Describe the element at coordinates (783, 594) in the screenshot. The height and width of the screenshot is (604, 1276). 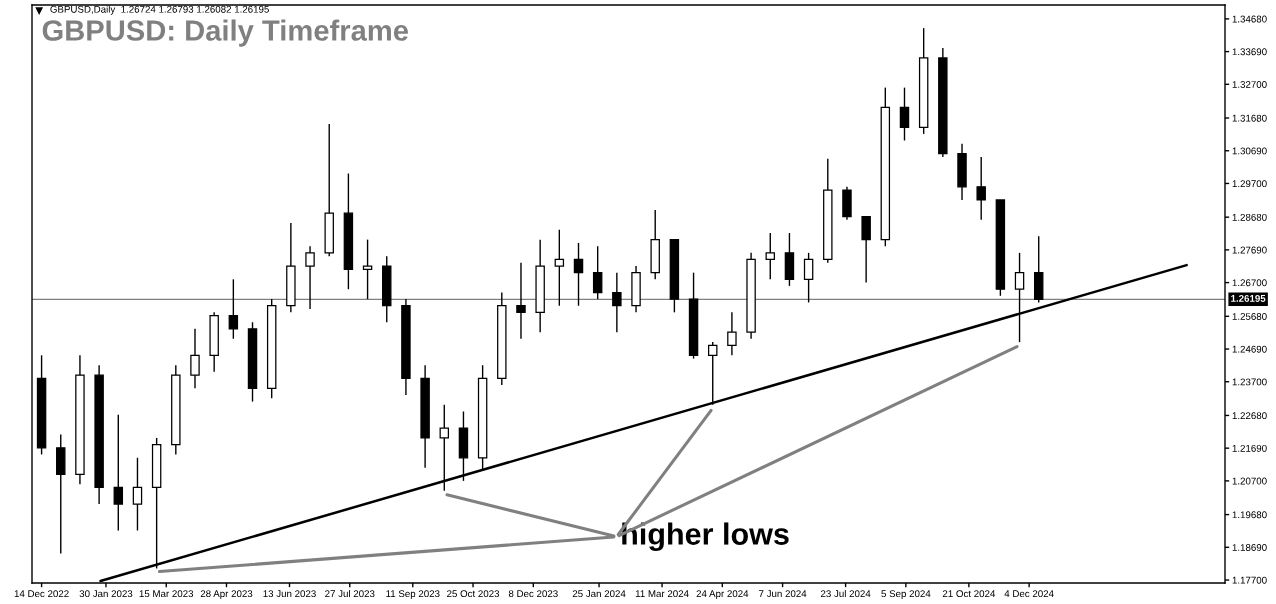
I see `x-tick-label: 7 Jun 2024` at that location.